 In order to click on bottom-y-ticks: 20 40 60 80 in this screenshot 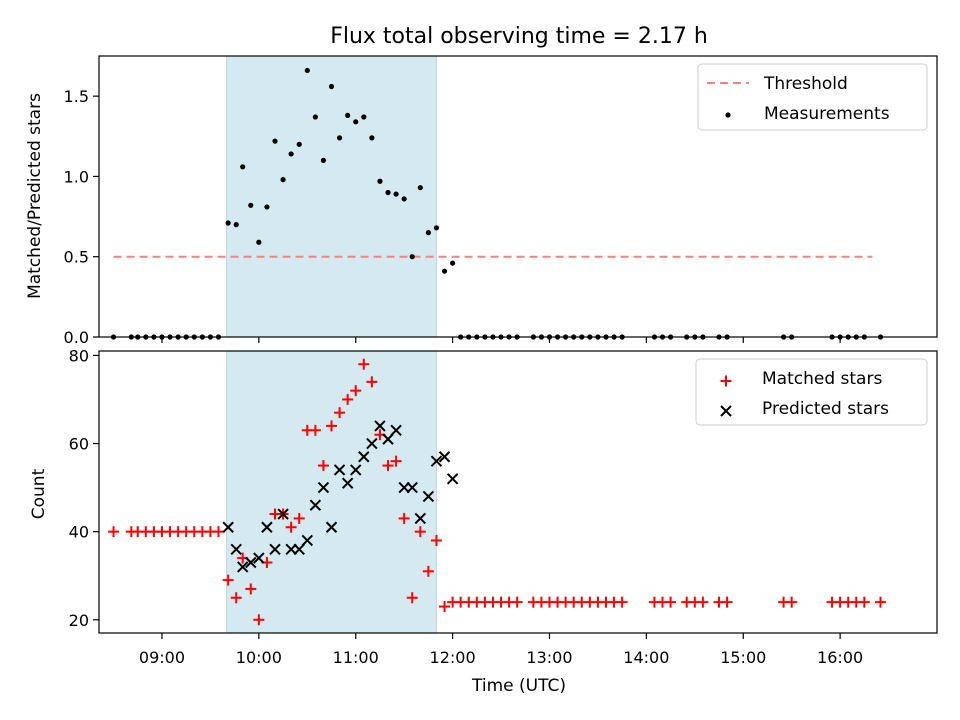, I will do `click(84, 488)`.